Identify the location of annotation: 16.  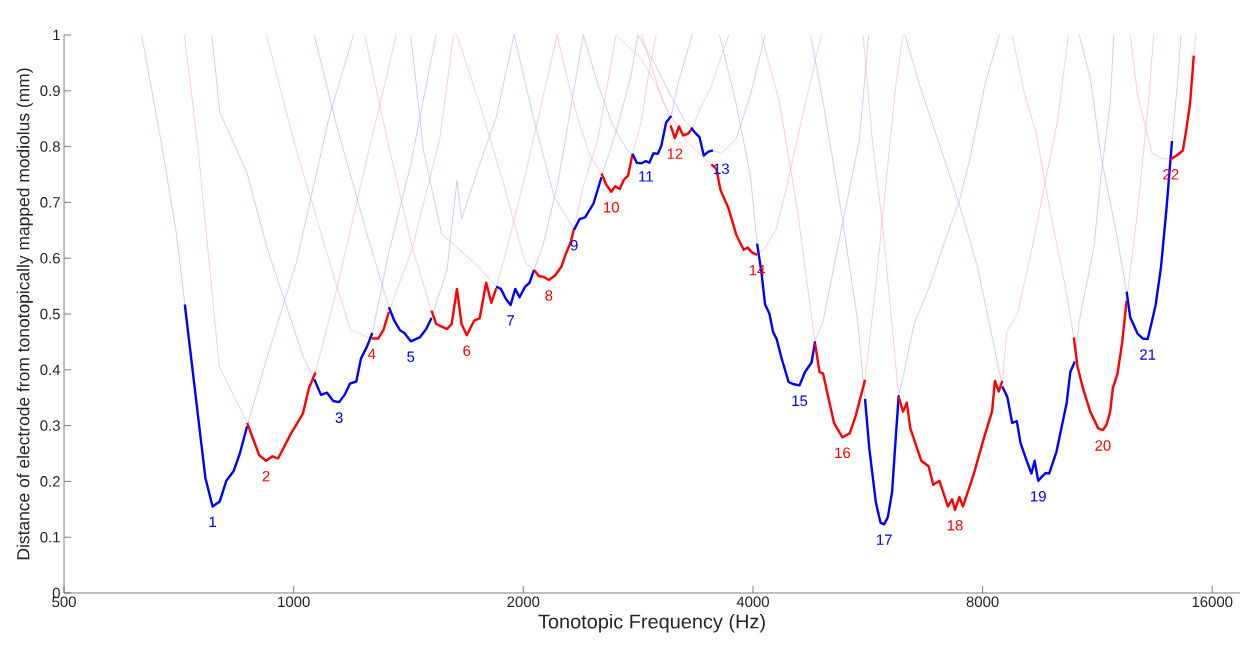
(843, 453).